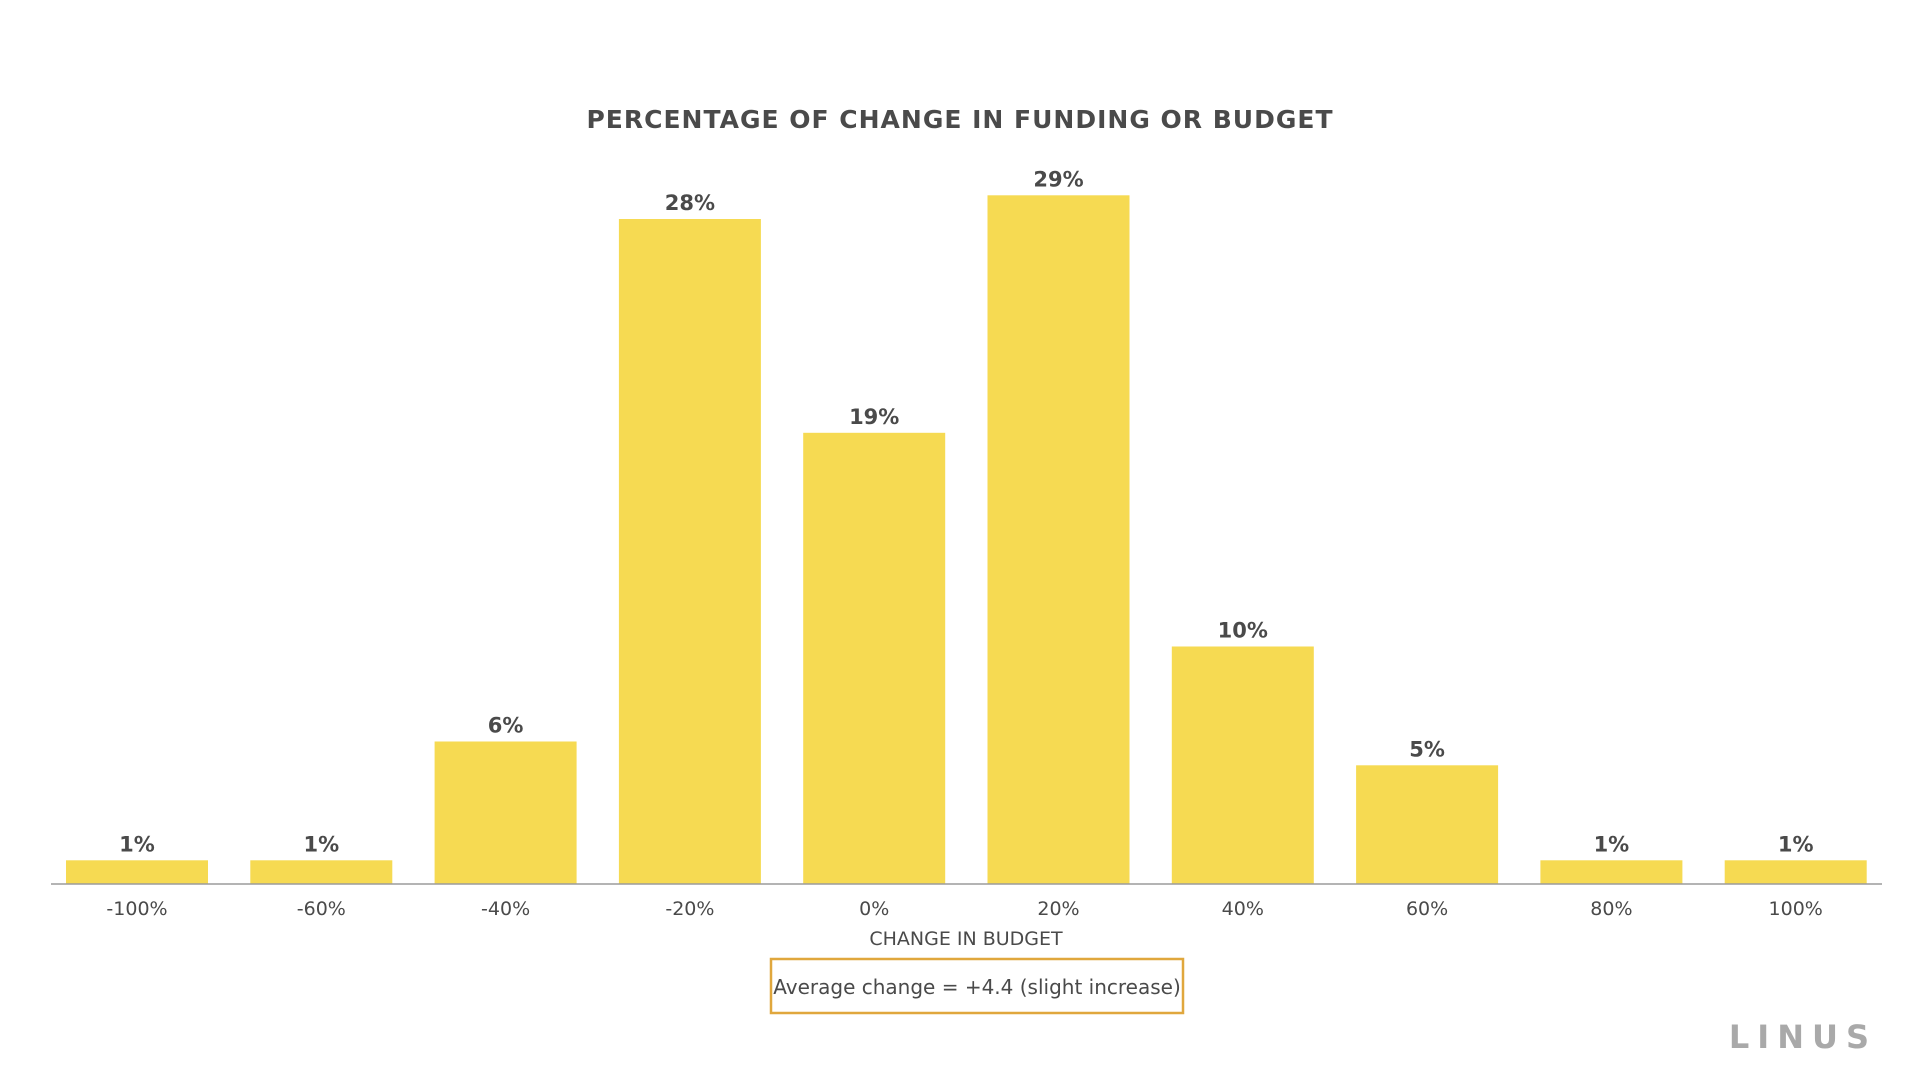 This screenshot has height=1080, width=1920. I want to click on bar-value-label: 10%, so click(1243, 631).